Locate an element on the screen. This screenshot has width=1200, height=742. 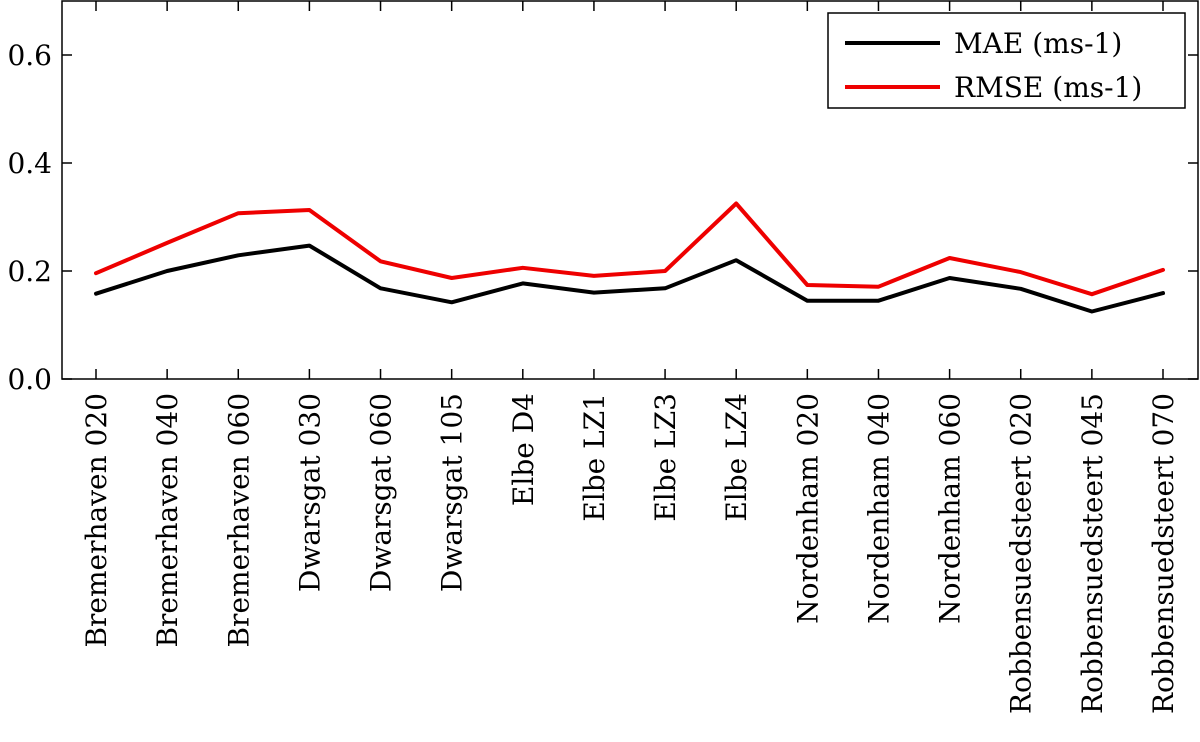
x-tick-label: Robbensuedsteert 070 is located at coordinates (1163, 553).